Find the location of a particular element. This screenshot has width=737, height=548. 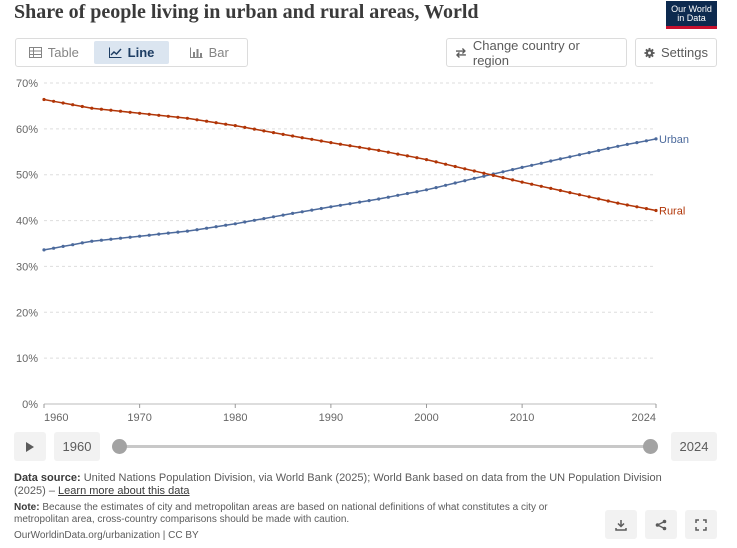

line-chart-icon is located at coordinates (115, 52).